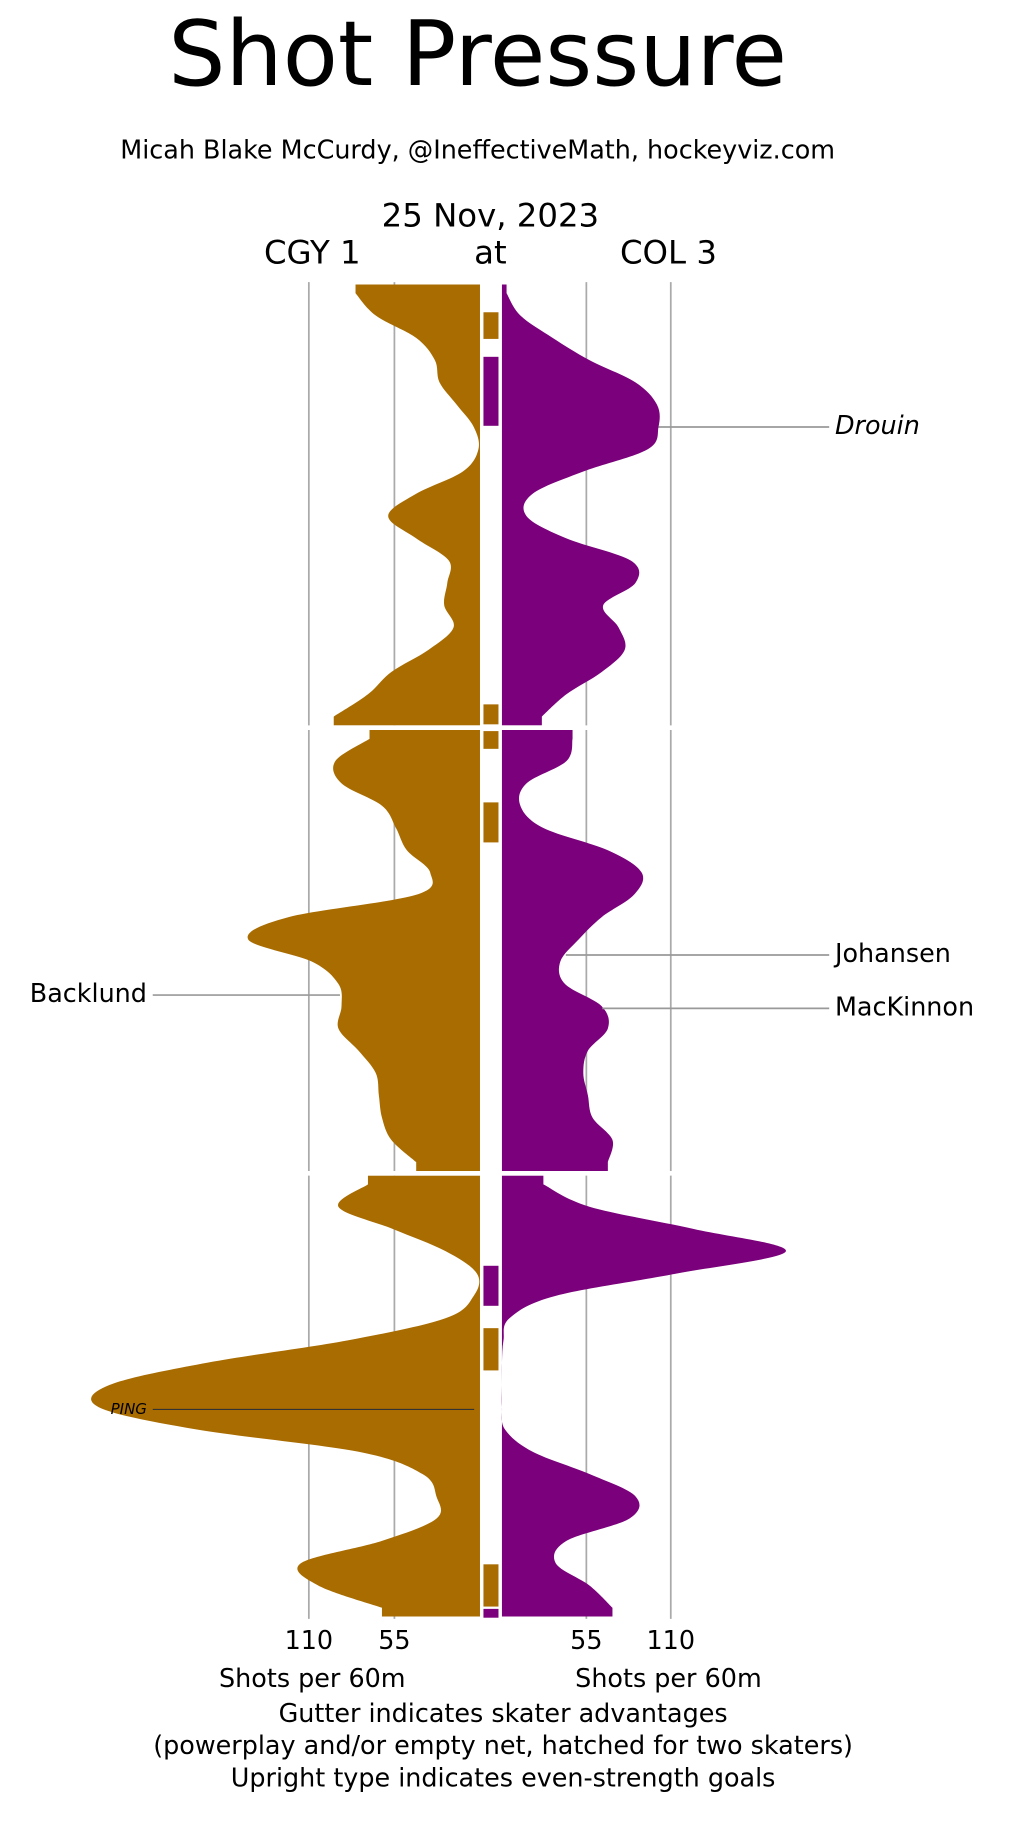  What do you see at coordinates (877, 425) in the screenshot?
I see `annotation-label: Drouin` at bounding box center [877, 425].